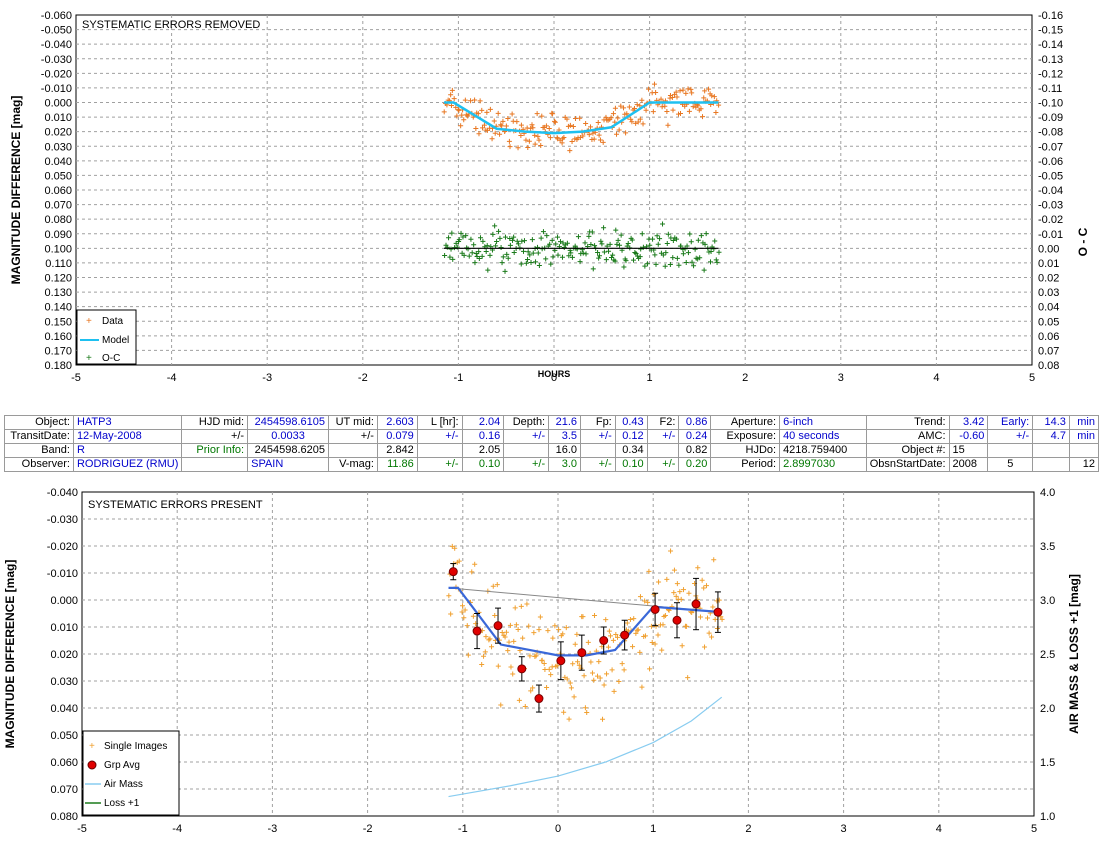 Image resolution: width=1099 pixels, height=844 pixels. I want to click on y-tick-label: 0.000, so click(58, 104).